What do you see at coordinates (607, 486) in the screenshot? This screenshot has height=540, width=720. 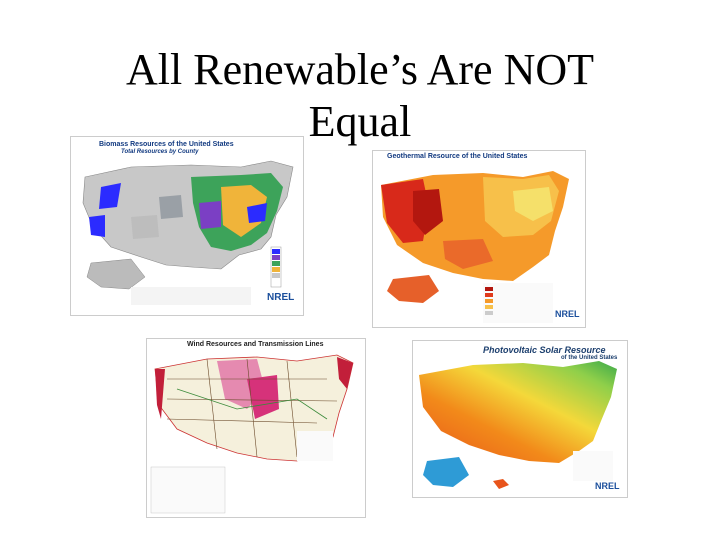 I see `solar-nrel-logo: NREL` at bounding box center [607, 486].